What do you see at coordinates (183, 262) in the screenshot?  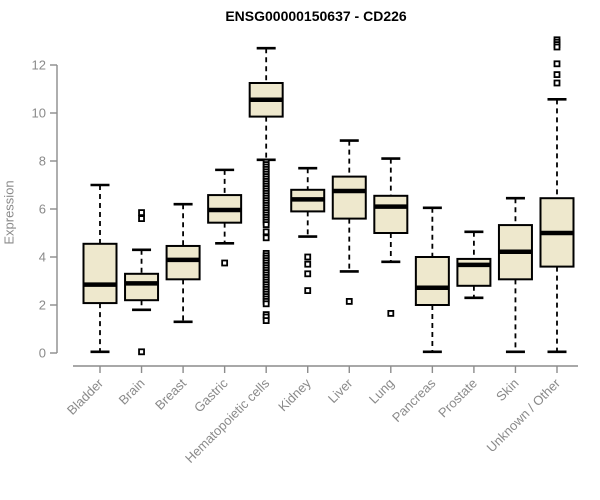 I see `box-breast` at bounding box center [183, 262].